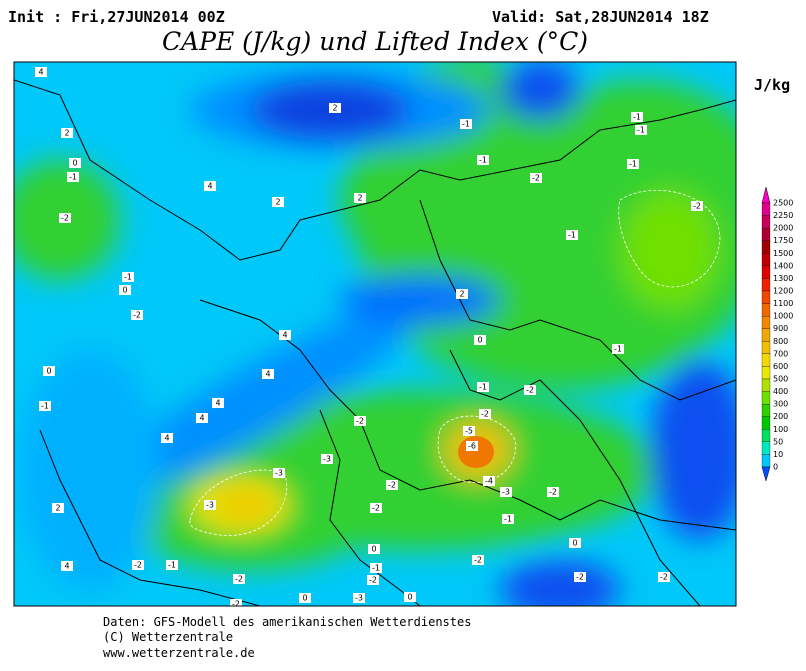 The width and height of the screenshot is (806, 671). Describe the element at coordinates (168, 637) in the screenshot. I see `footer-line: (C) Wetterzentrale` at that location.